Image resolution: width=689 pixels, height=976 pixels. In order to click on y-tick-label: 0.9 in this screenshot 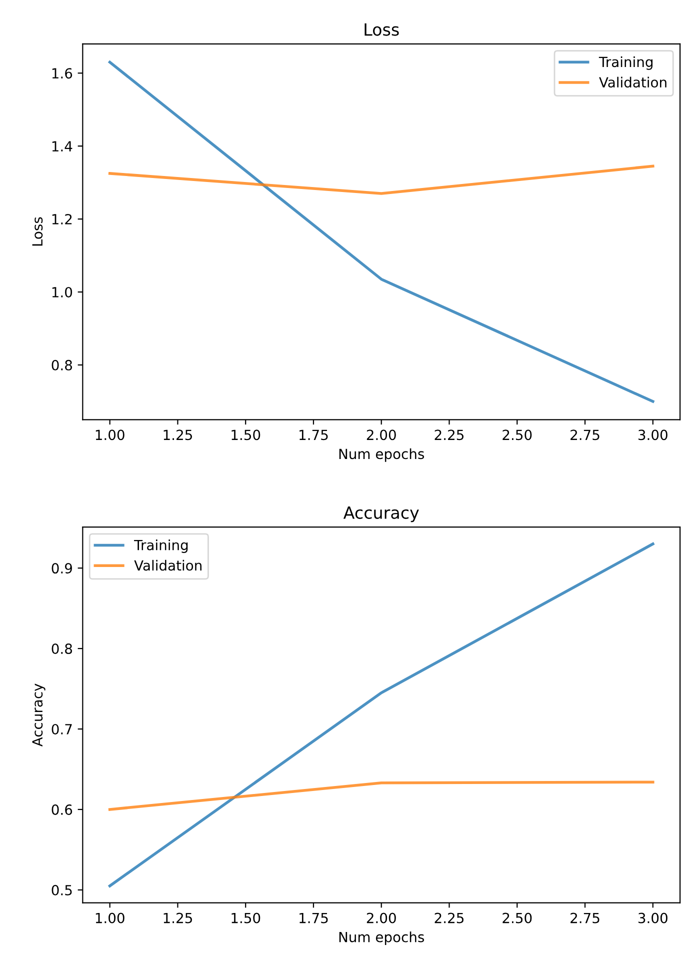, I will do `click(62, 568)`.